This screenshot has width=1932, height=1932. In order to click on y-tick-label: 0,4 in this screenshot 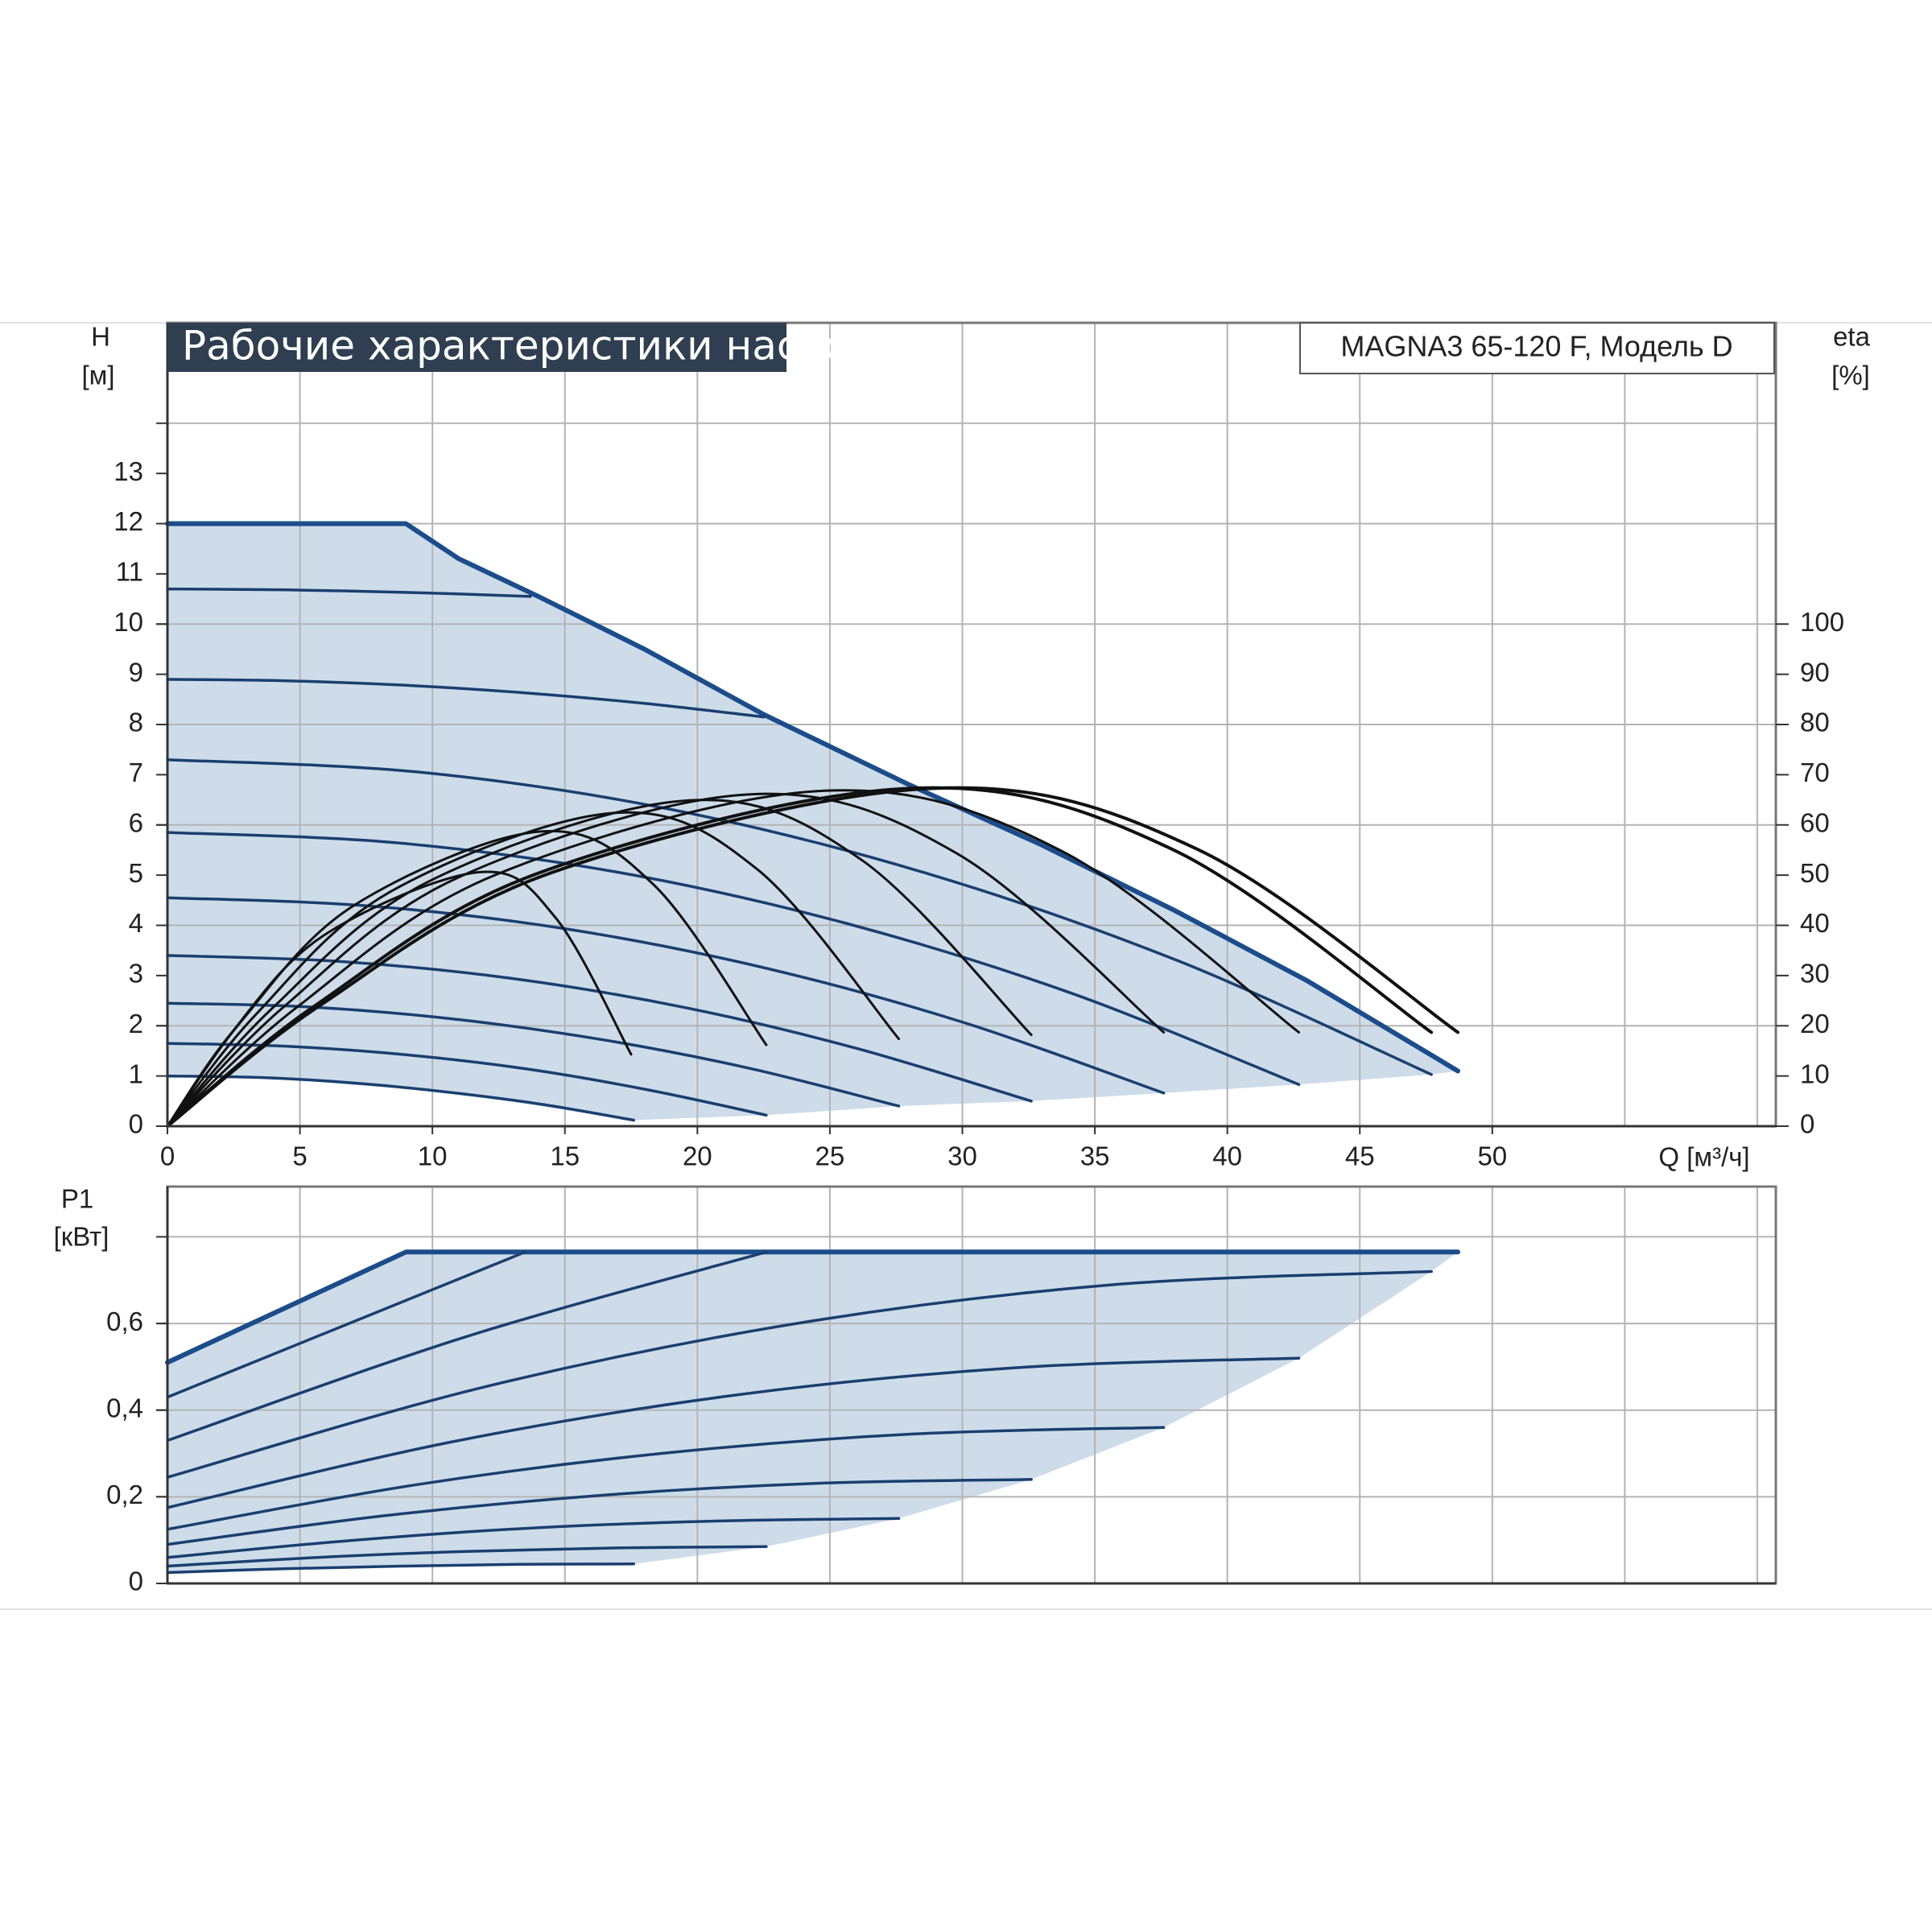, I will do `click(124, 1407)`.